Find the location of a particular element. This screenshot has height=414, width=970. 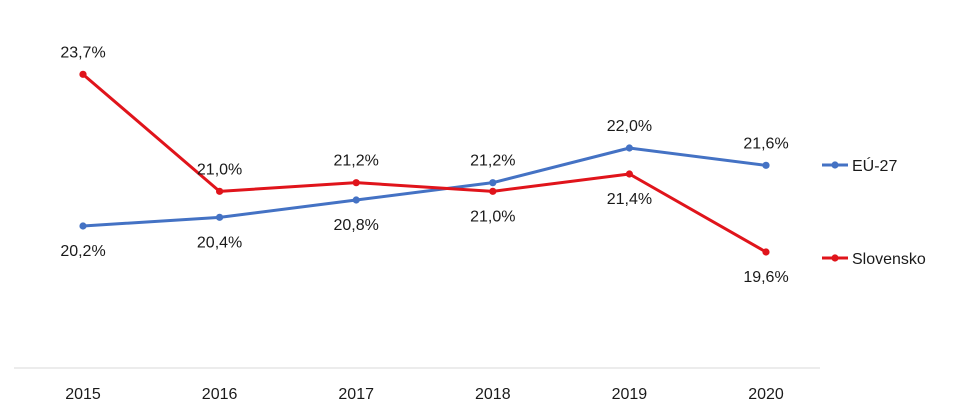

data-label-1-0: 23,7% is located at coordinates (82, 52).